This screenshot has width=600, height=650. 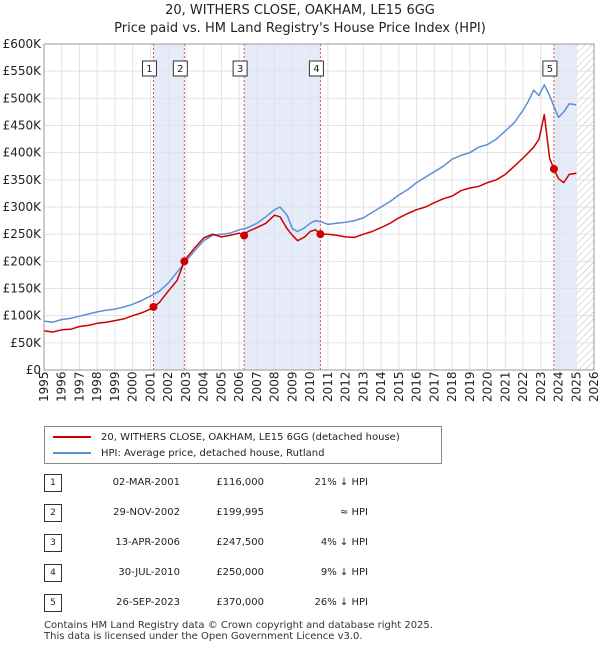 I want to click on x-tick-label: 2021, so click(x=505, y=386).